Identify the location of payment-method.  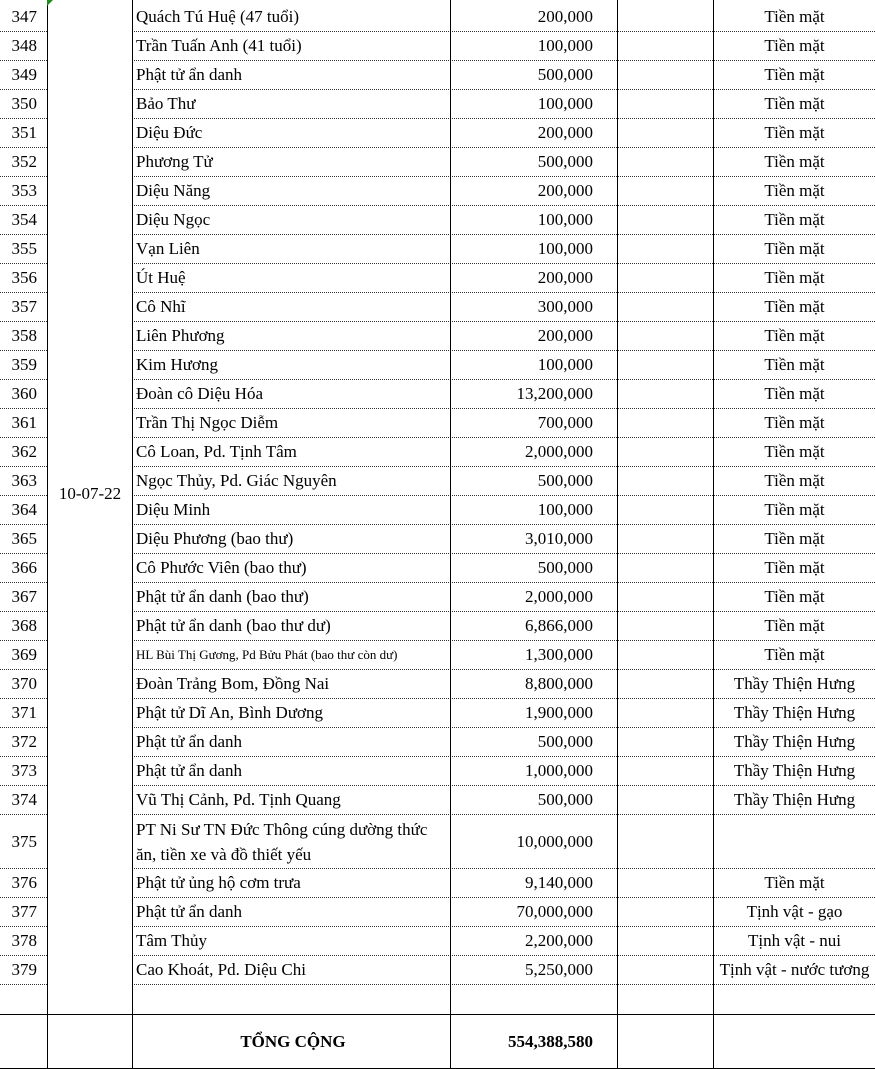
(794, 841).